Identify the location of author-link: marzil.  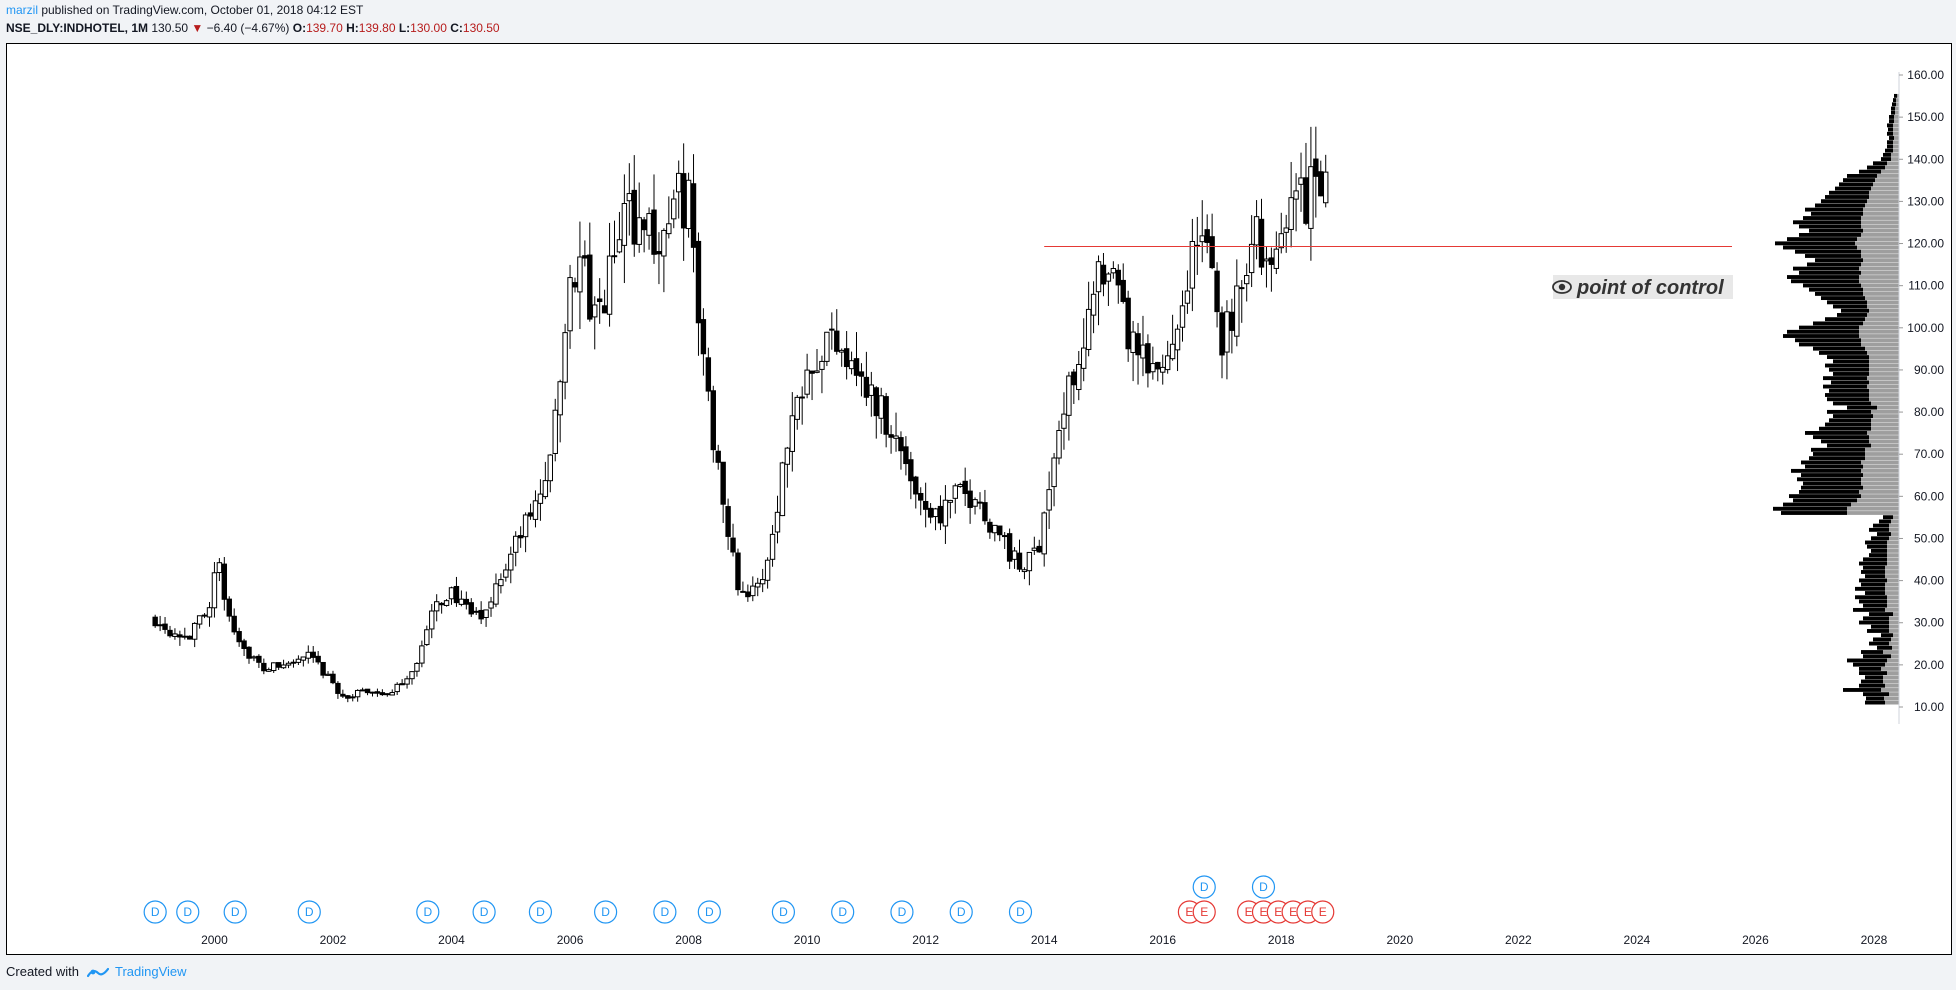
(22, 10).